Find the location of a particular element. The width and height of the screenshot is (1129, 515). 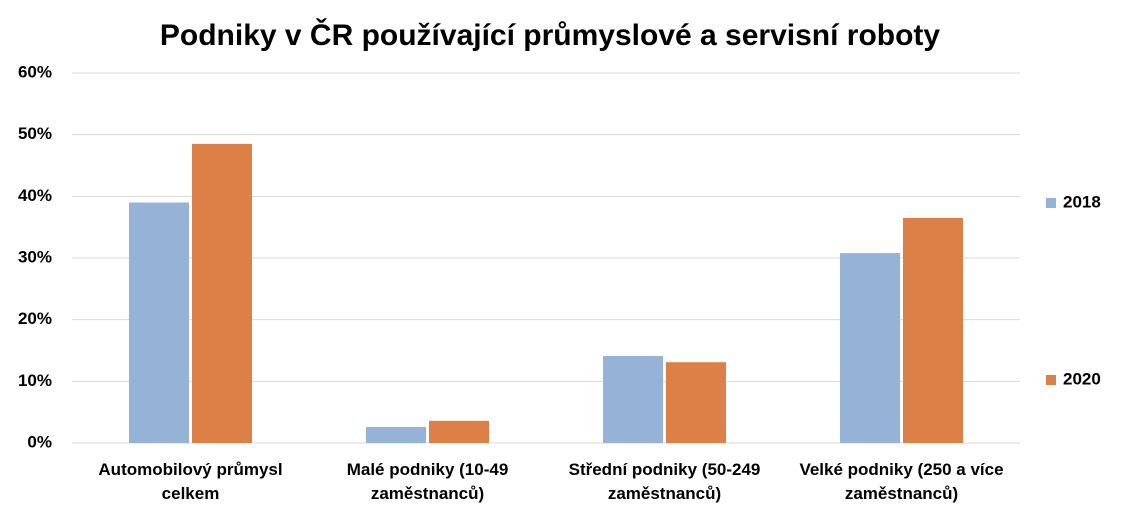

y-tick-label: 40% is located at coordinates (35, 195).